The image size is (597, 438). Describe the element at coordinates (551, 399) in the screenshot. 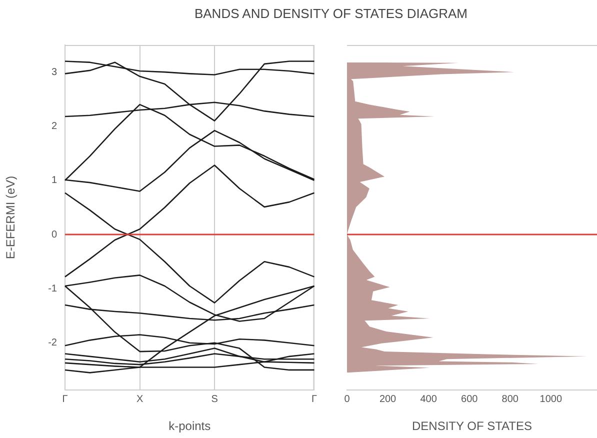

I see `x-tick-label: 1000` at that location.